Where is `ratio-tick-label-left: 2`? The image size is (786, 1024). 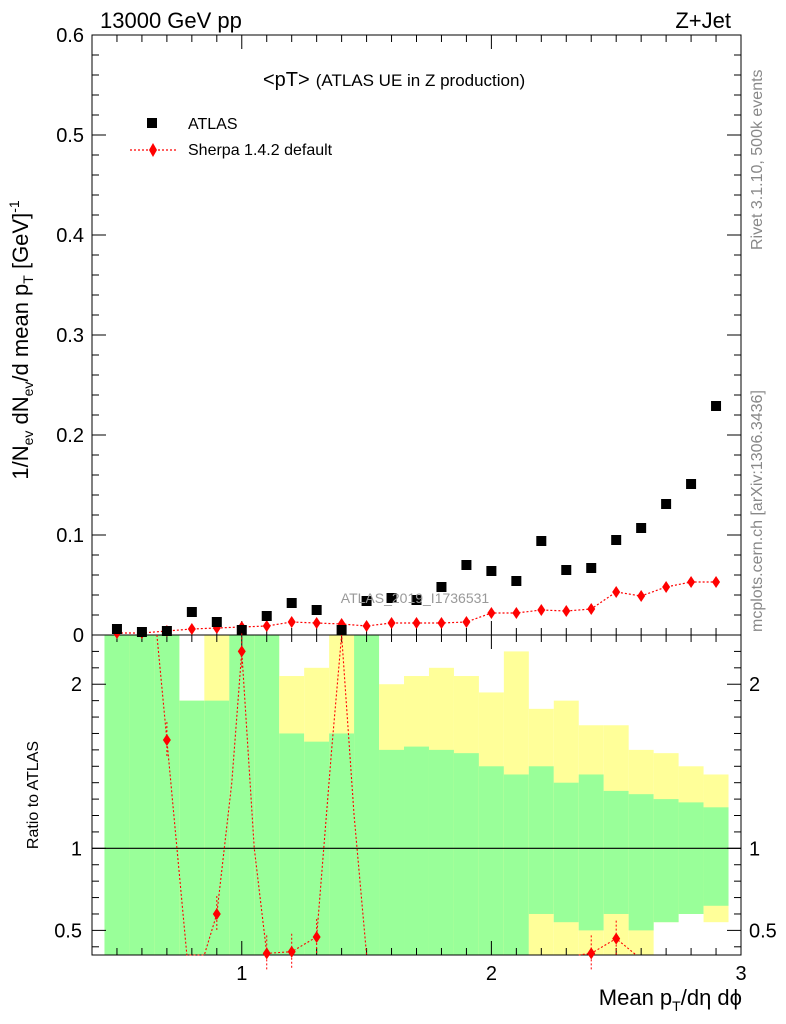 ratio-tick-label-left: 2 is located at coordinates (76, 685).